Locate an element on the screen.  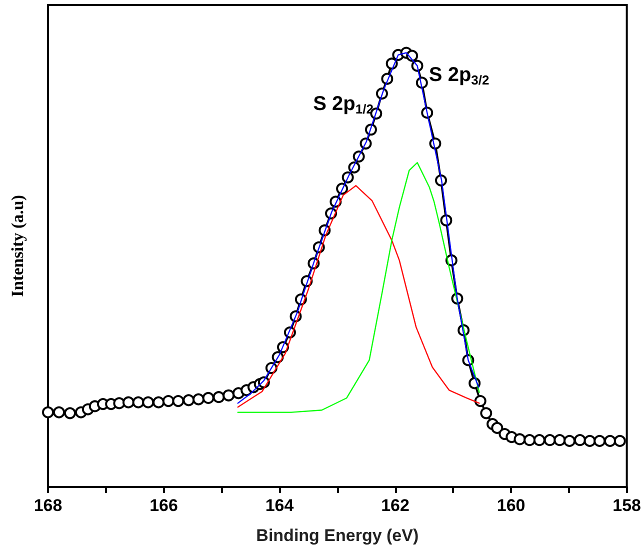
y-axis-title: Intensity (a.u) is located at coordinates (17, 246).